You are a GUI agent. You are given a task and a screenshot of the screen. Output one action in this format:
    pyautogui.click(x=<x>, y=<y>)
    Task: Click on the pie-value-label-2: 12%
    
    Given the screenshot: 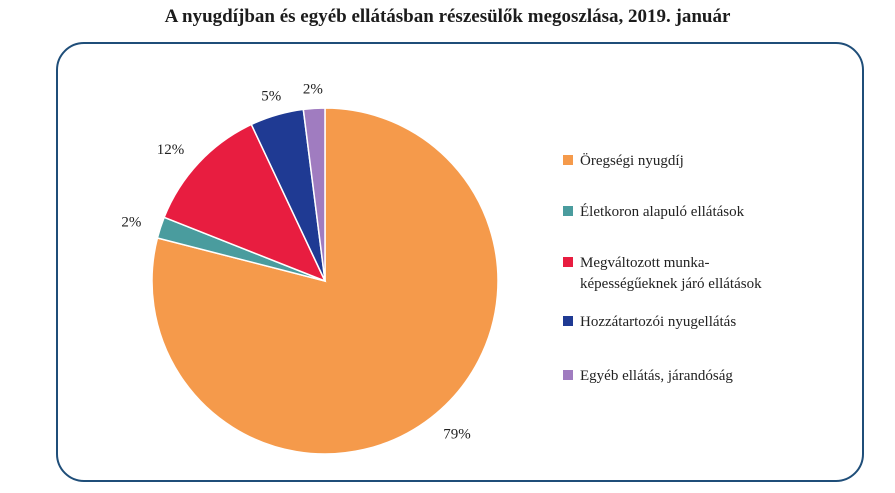 What is the action you would take?
    pyautogui.click(x=171, y=150)
    